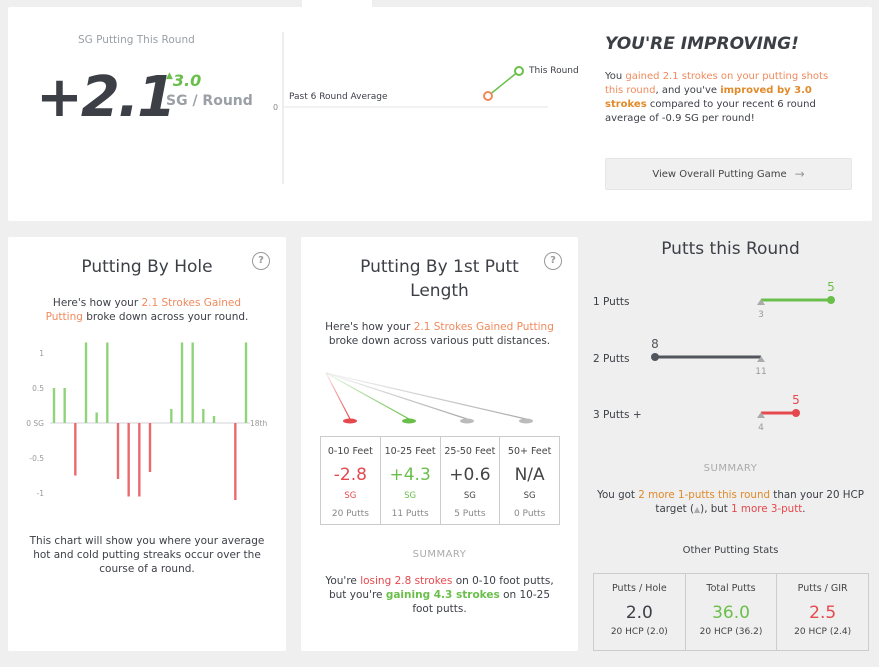 Image resolution: width=879 pixels, height=667 pixels. What do you see at coordinates (337, 3) in the screenshot?
I see `top-tab-notch` at bounding box center [337, 3].